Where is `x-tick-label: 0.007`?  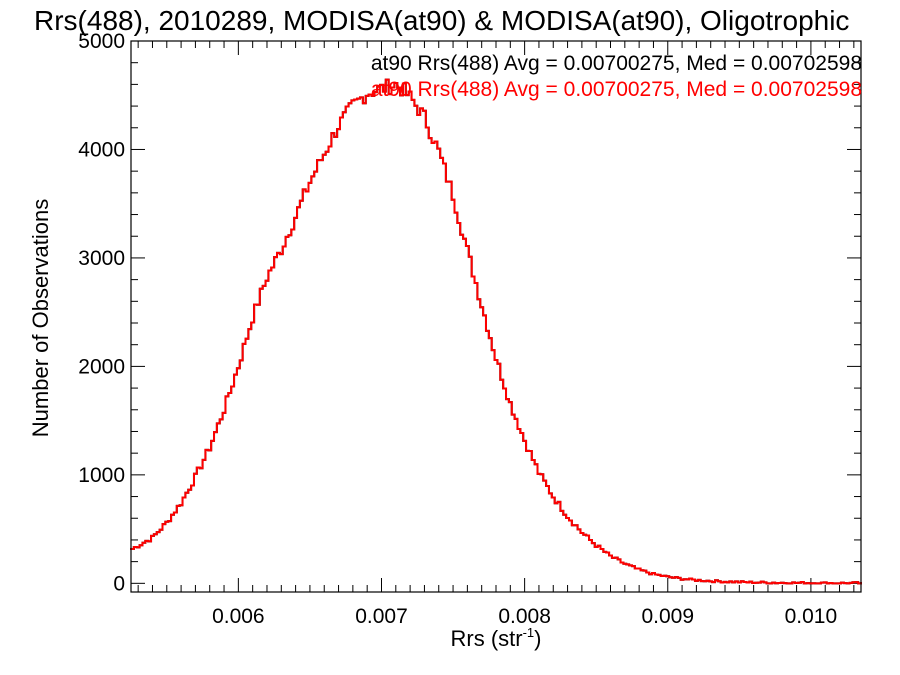 x-tick-label: 0.007 is located at coordinates (381, 616).